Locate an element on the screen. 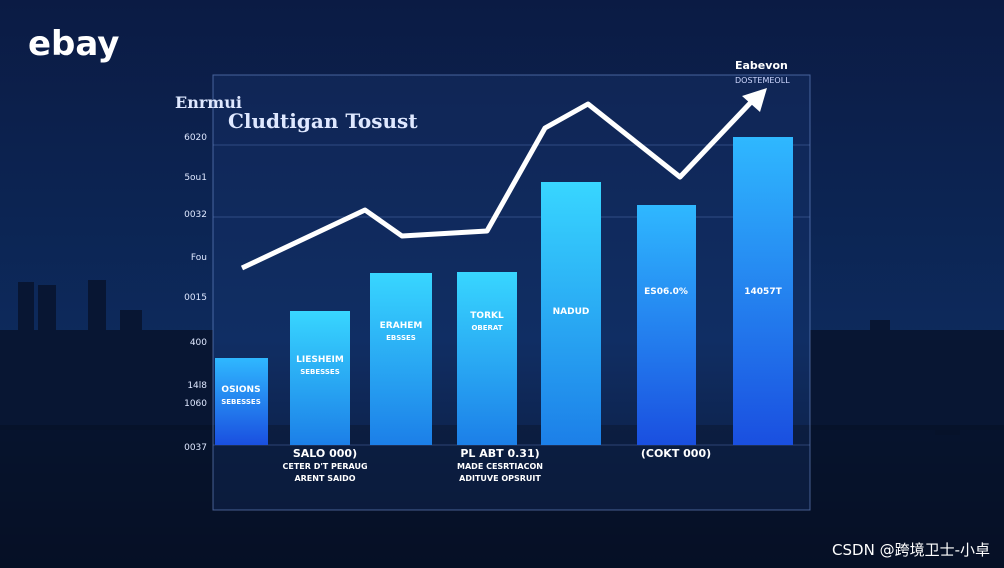  heading-small: Enrmui is located at coordinates (208, 102).